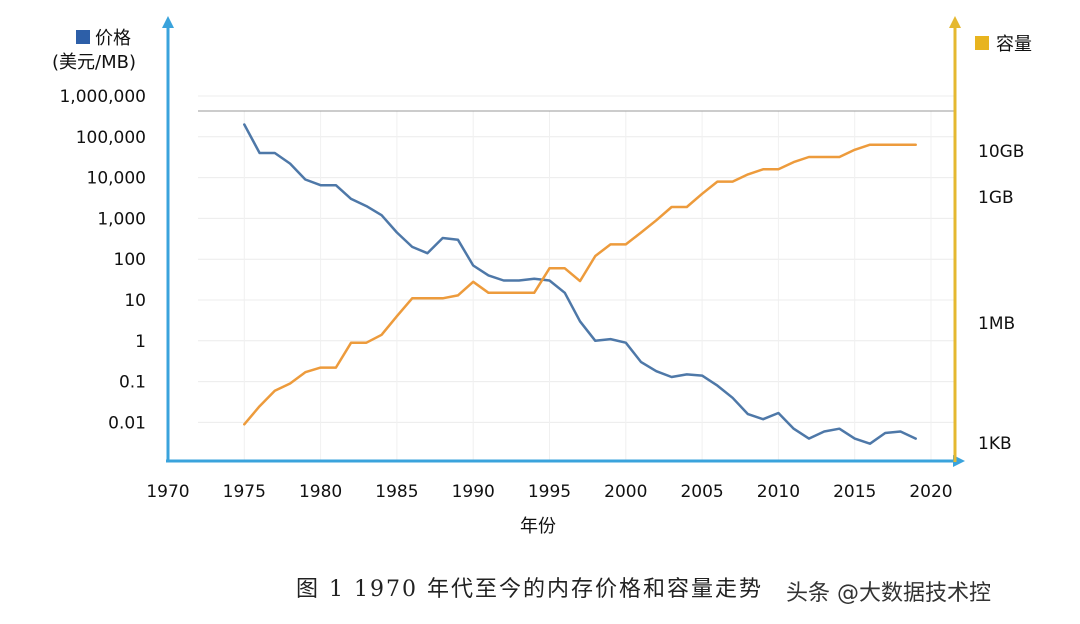 This screenshot has width=1080, height=624. Describe the element at coordinates (130, 260) in the screenshot. I see `left-tick-label: 100` at that location.